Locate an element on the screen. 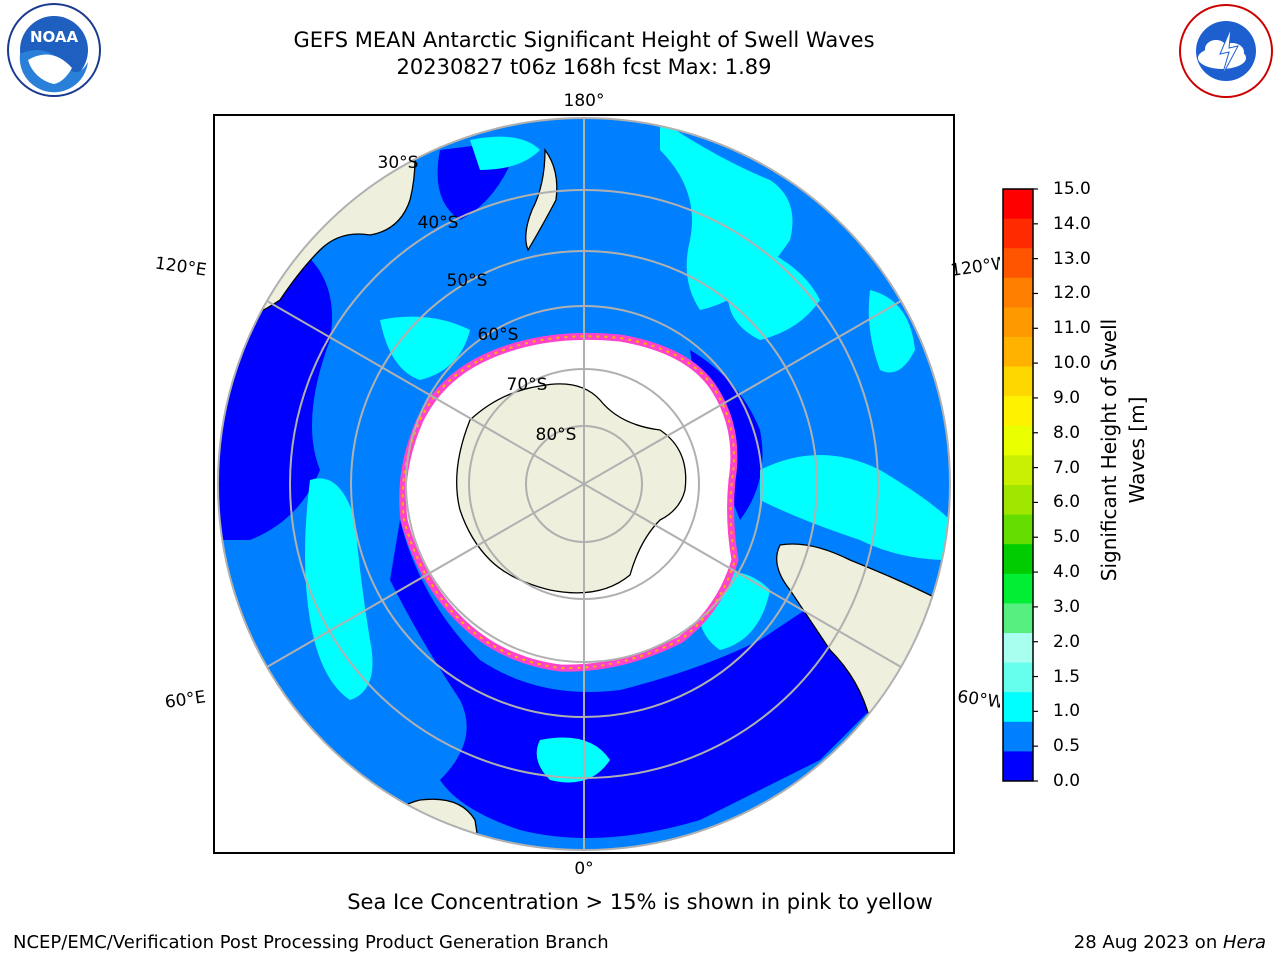 Image resolution: width=1280 pixels, height=960 pixels. lat-label-50s: 50°S is located at coordinates (467, 281).